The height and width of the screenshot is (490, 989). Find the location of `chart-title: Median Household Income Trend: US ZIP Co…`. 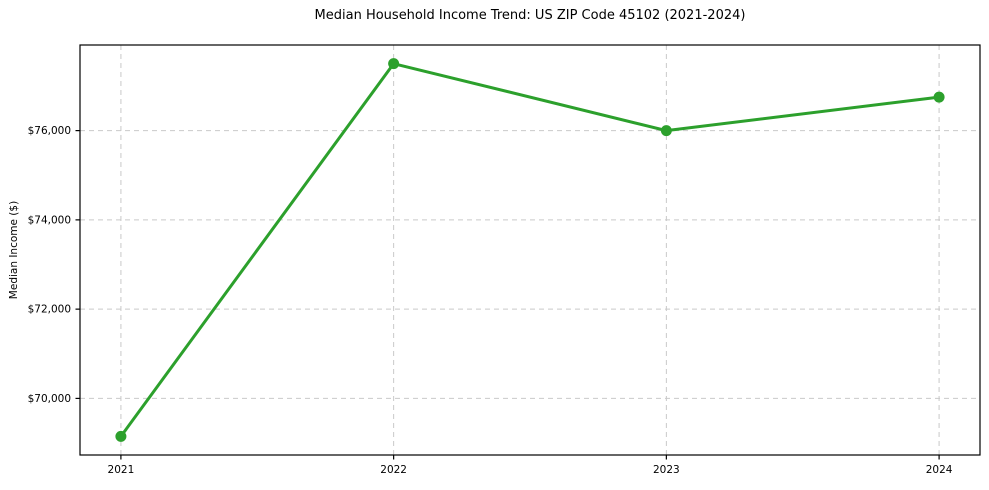

chart-title: Median Household Income Trend: US ZIP Co… is located at coordinates (530, 15).